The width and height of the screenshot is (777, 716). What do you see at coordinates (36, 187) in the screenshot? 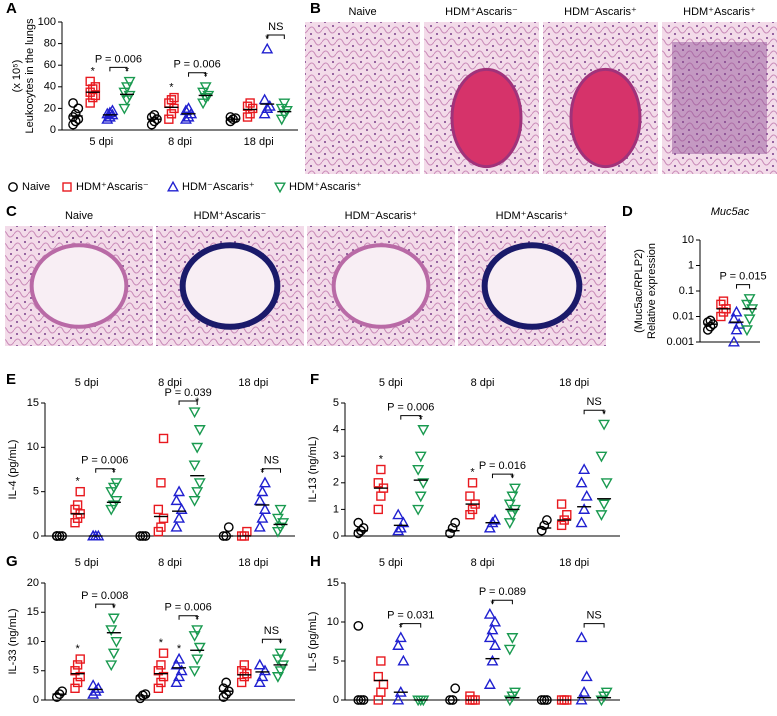
I see `legend-label: Naive` at bounding box center [36, 187].